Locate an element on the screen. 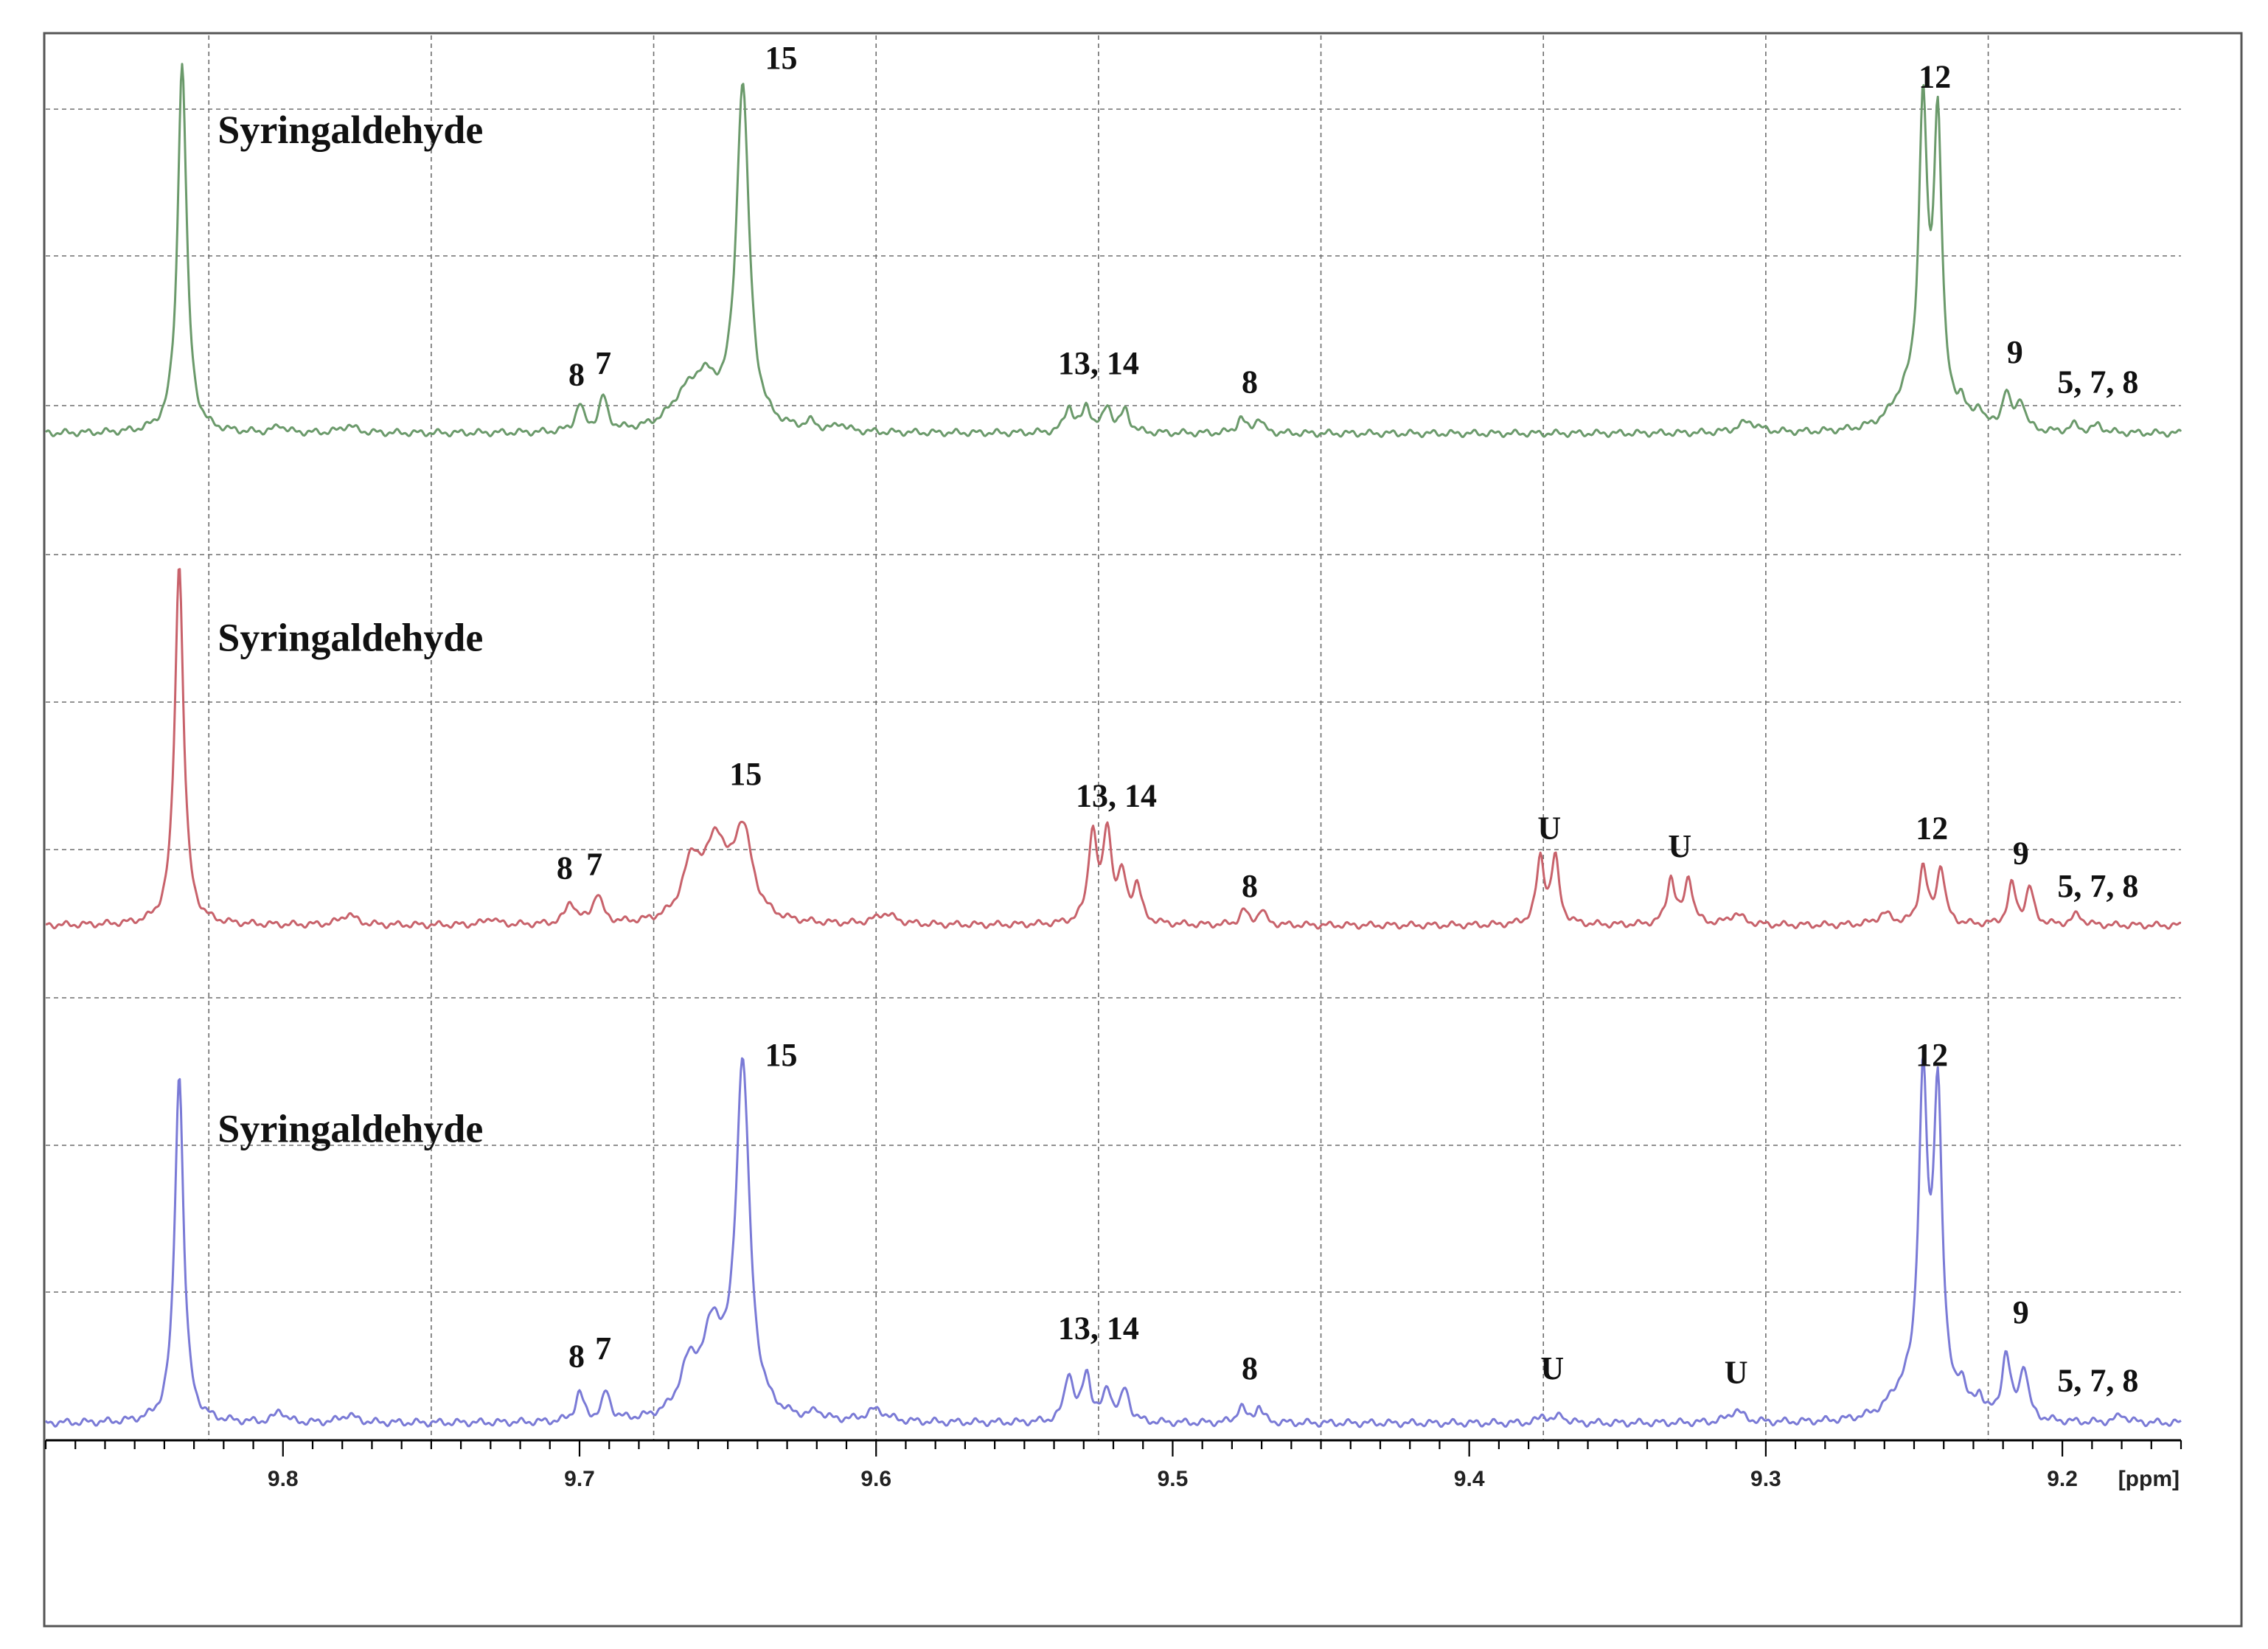  x-tick-label: 9.6 is located at coordinates (876, 1479).